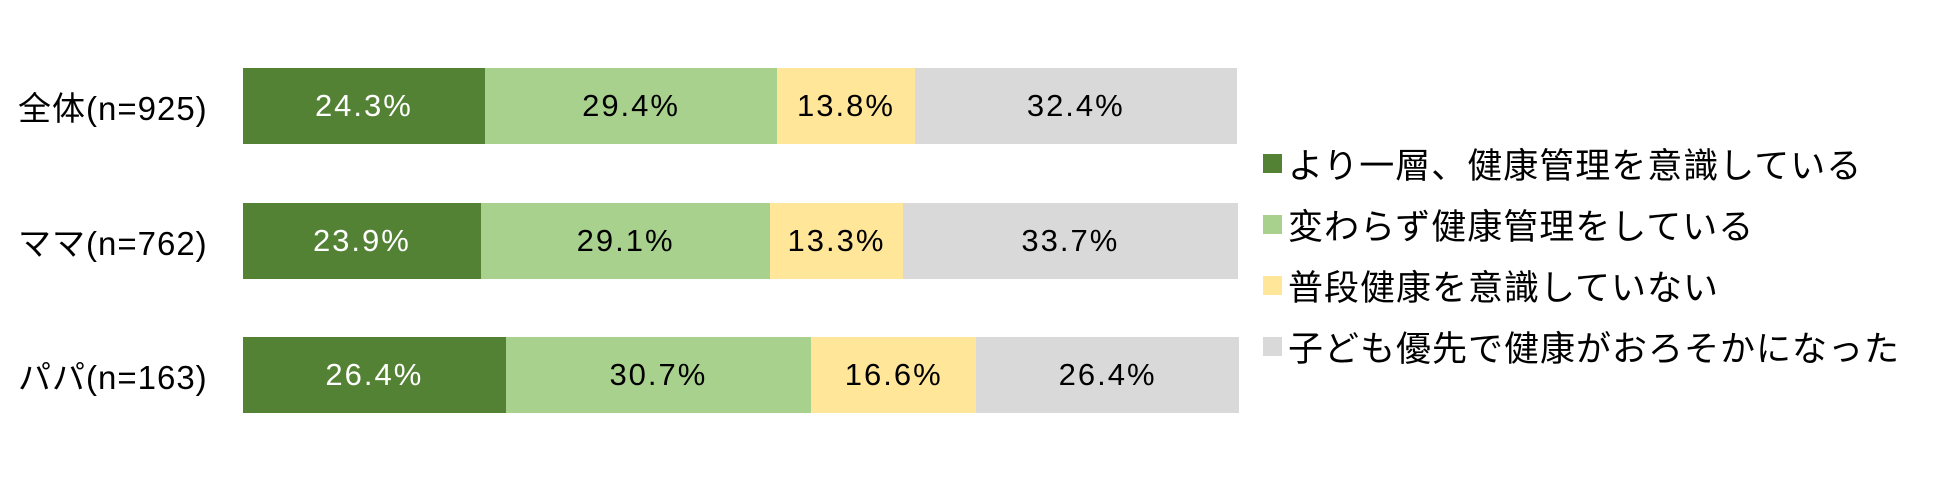 The height and width of the screenshot is (482, 1950). I want to click on stacked-bar: 24.3% 29.4% 13.8% 32.4%, so click(740, 106).